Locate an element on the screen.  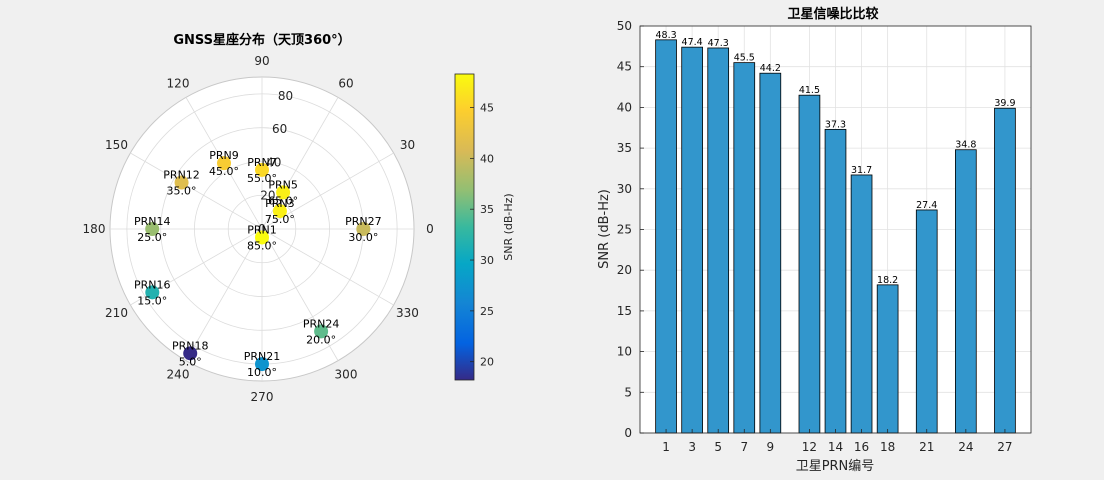
bar-value-label: 31.7 is located at coordinates (861, 170).